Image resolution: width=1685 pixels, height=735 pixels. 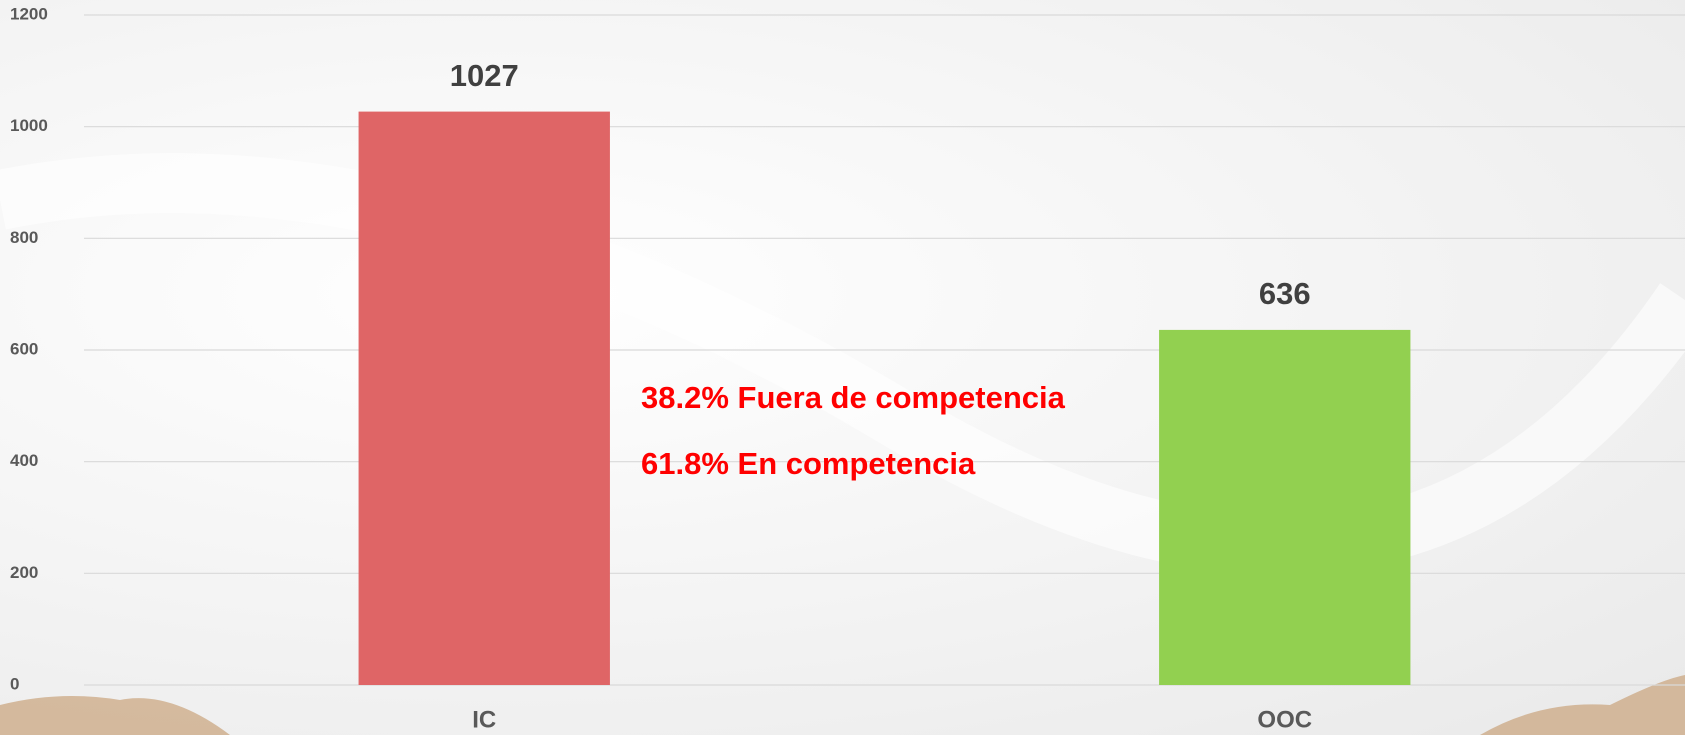 I want to click on x-tick-label: IC, so click(x=484, y=719).